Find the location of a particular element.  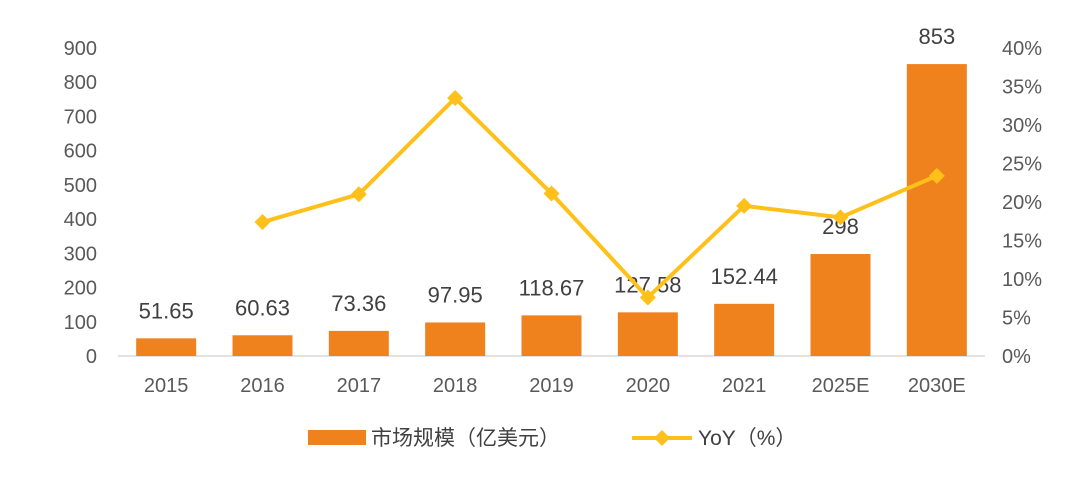

x-tick-label: 2018 is located at coordinates (455, 386).